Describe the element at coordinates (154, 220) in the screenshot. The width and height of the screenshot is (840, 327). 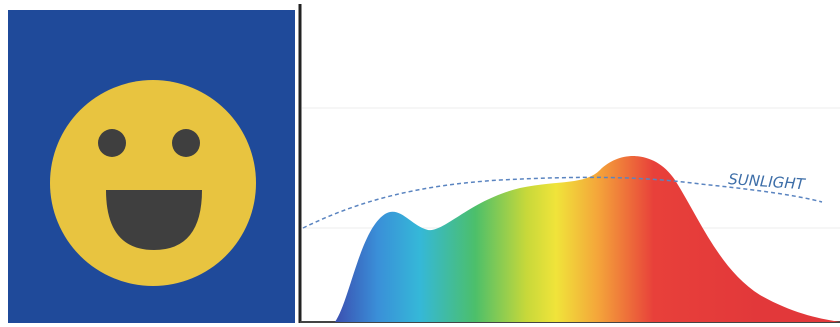
I see `smiley-mouth` at that location.